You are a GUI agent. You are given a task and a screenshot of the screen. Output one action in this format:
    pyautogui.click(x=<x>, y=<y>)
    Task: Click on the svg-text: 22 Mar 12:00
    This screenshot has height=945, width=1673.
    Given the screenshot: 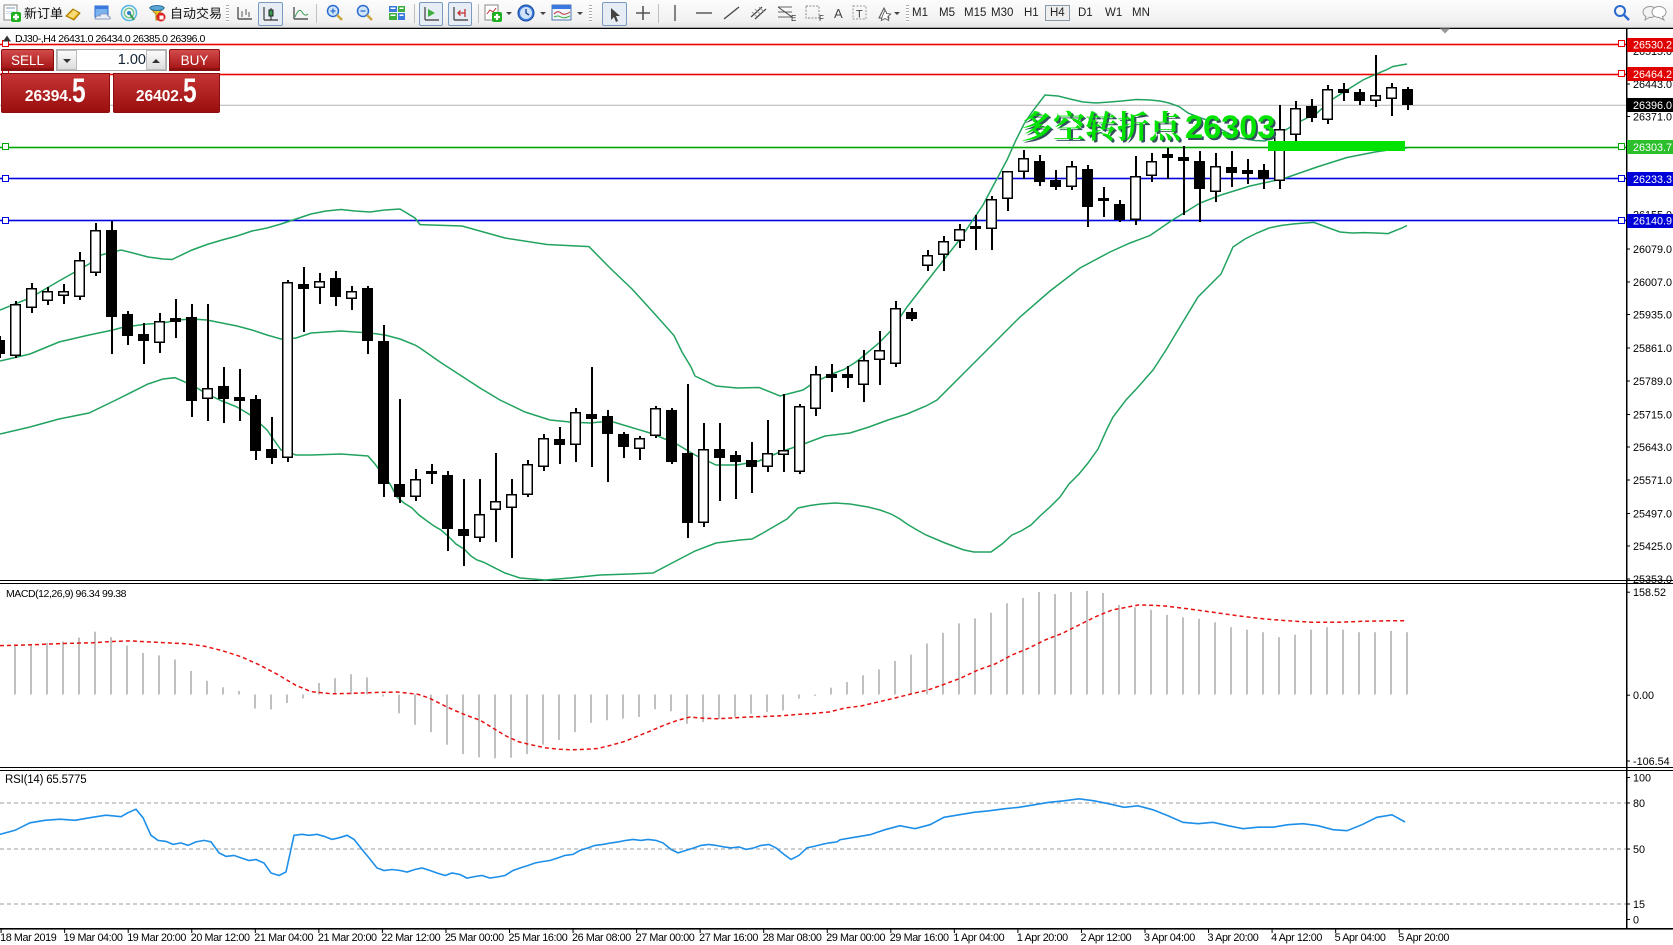 What is the action you would take?
    pyautogui.click(x=410, y=938)
    